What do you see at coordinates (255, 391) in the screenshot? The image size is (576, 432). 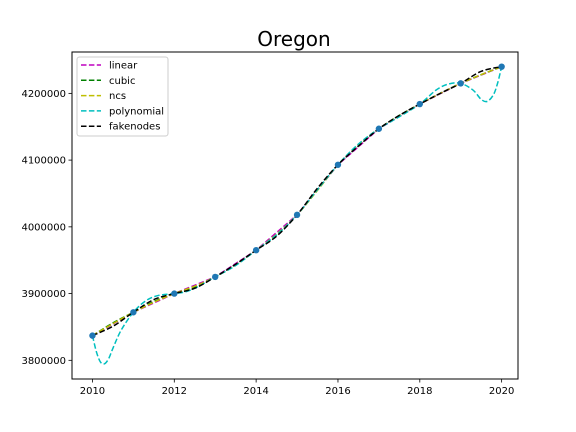 I see `x-tick-label: 2014` at bounding box center [255, 391].